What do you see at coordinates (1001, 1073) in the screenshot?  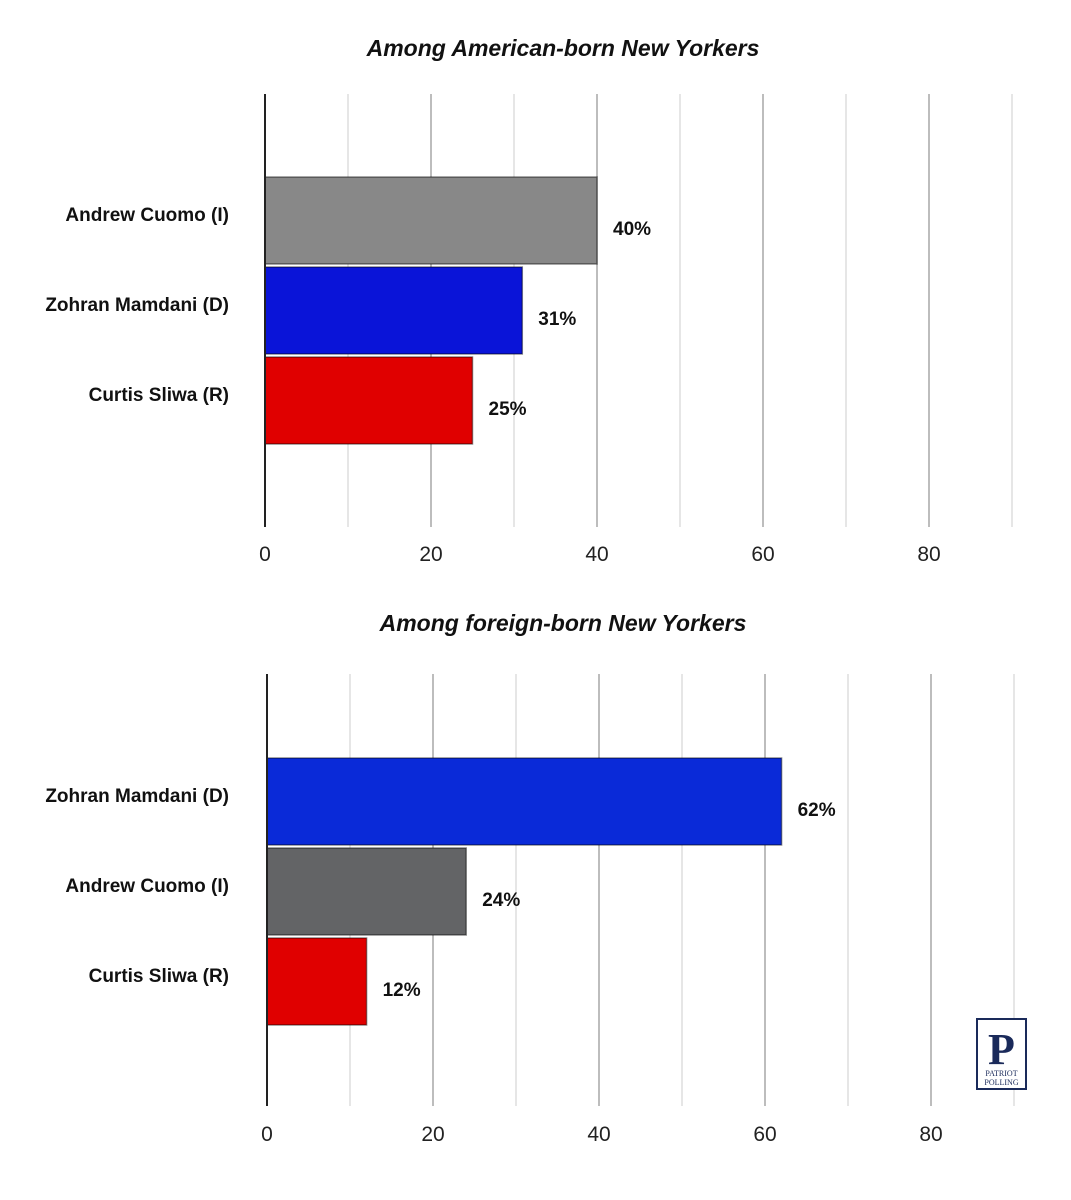 I see `logo-line1: PATRIOT` at bounding box center [1001, 1073].